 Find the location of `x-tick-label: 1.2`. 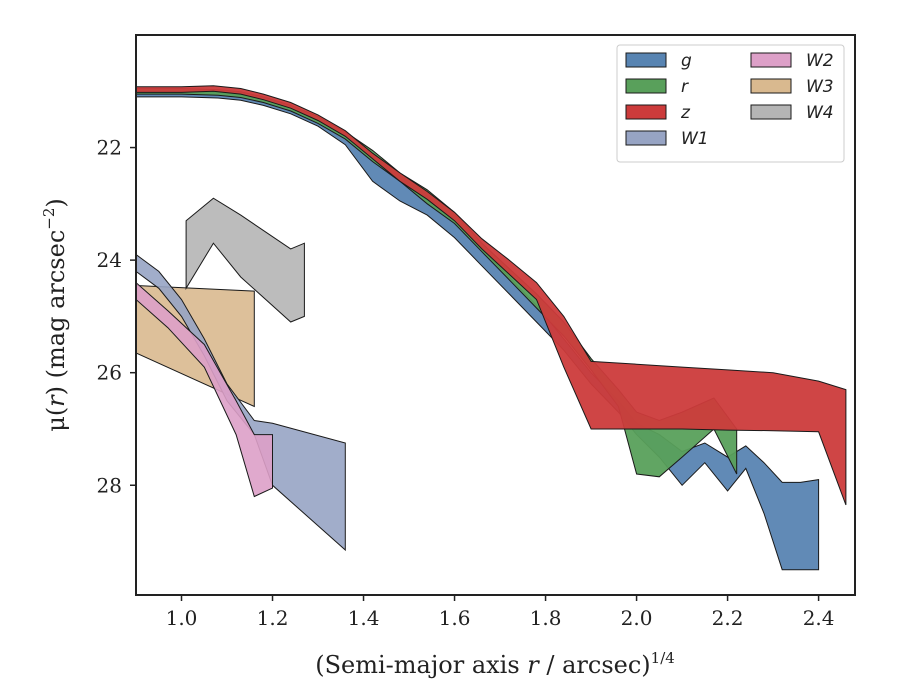

x-tick-label: 1.2 is located at coordinates (273, 618).